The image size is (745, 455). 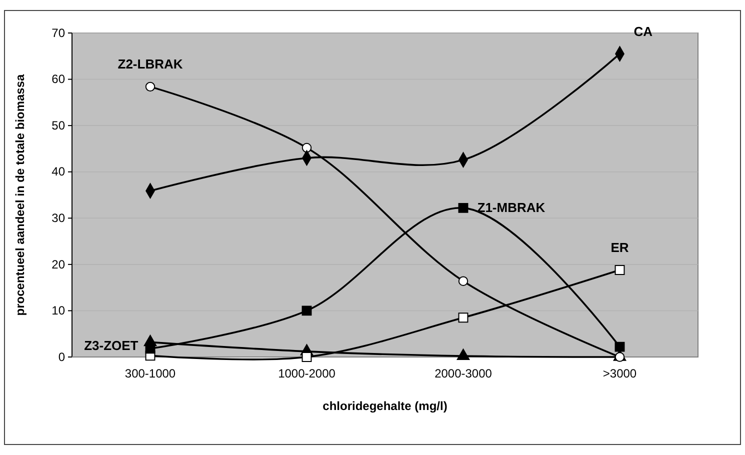 I want to click on y-tick-label: 50, so click(x=59, y=125).